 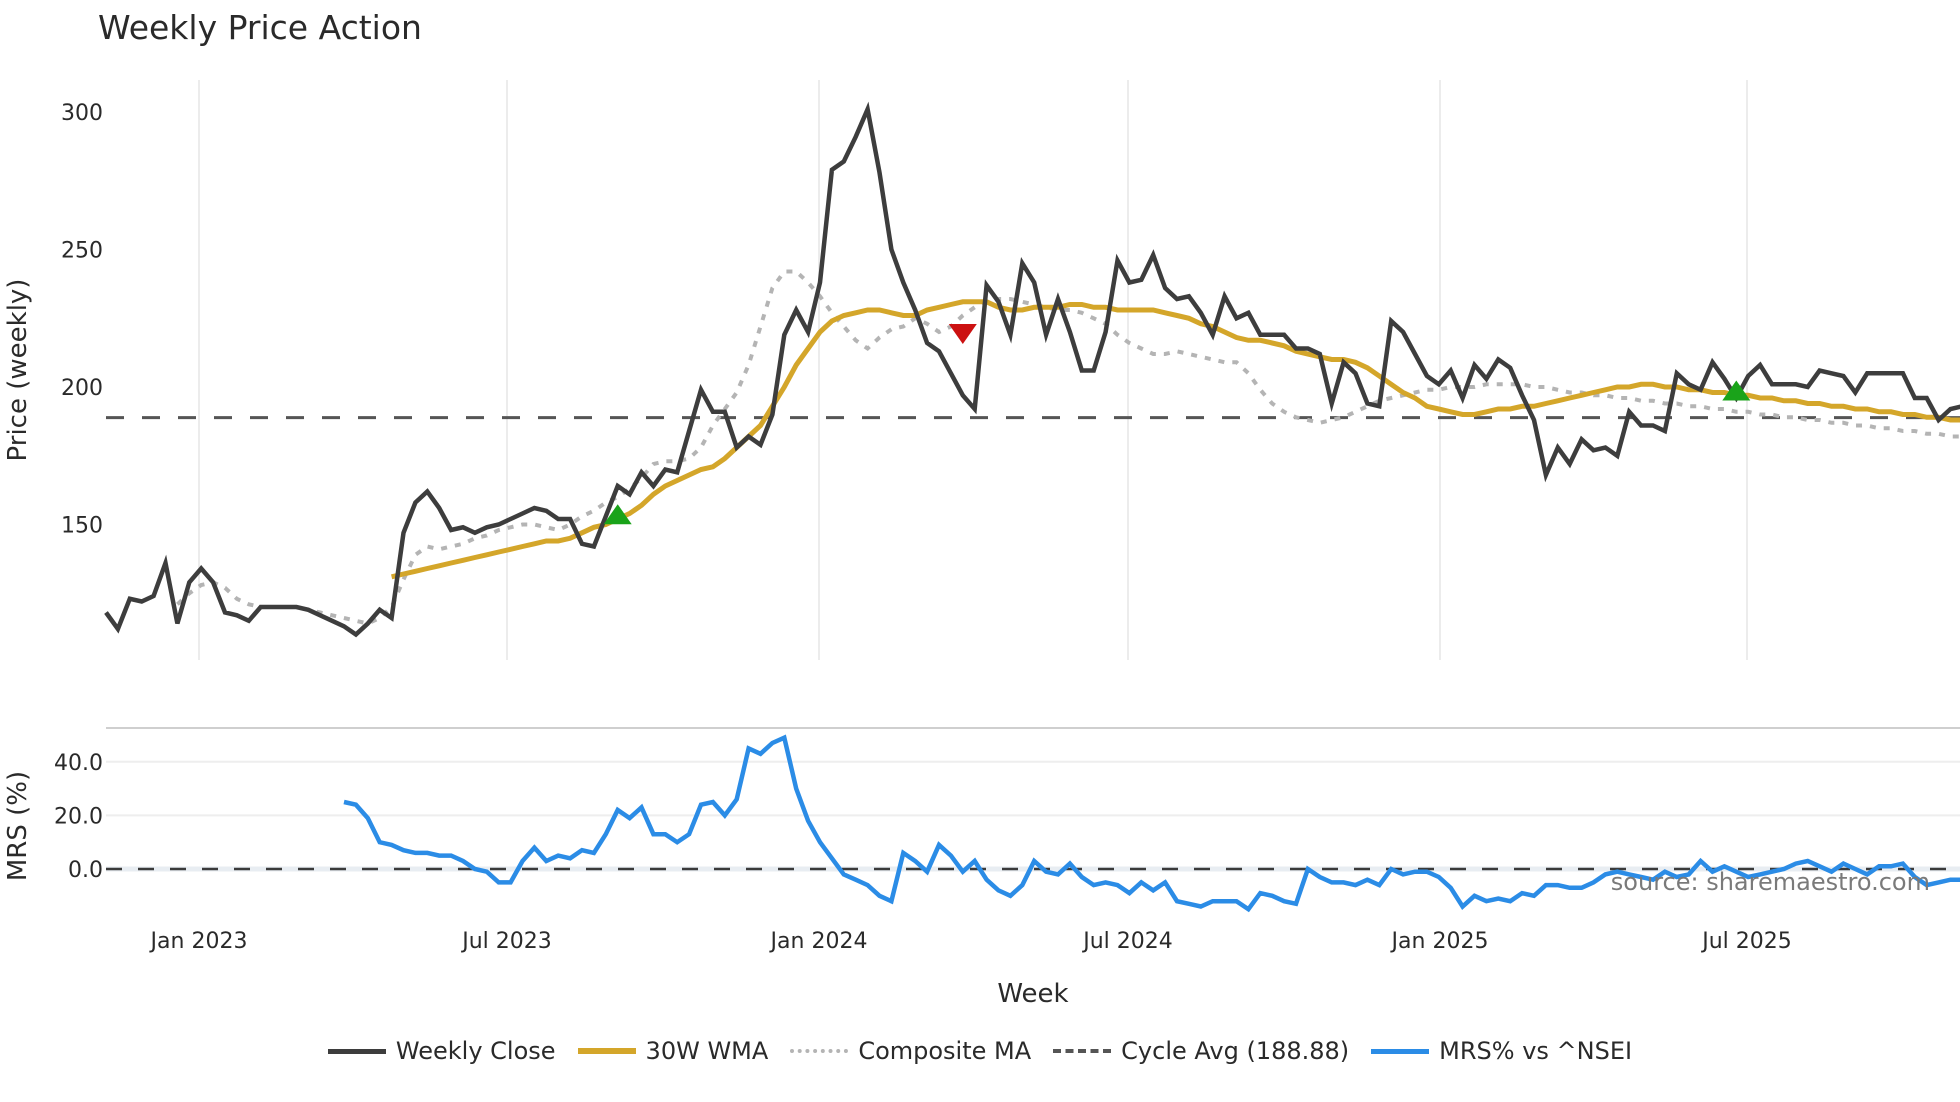 I want to click on legend-label: Cycle Avg (188.88), so click(x=1235, y=1051).